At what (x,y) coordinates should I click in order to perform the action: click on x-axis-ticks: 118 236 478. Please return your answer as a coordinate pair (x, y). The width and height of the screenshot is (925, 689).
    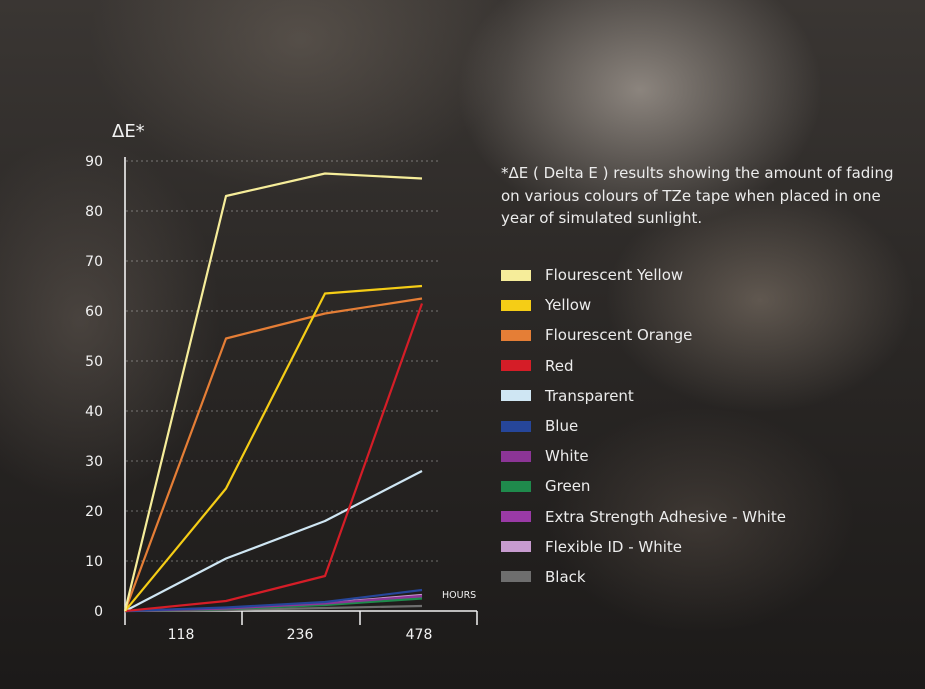
    Looking at the image, I should click on (301, 627).